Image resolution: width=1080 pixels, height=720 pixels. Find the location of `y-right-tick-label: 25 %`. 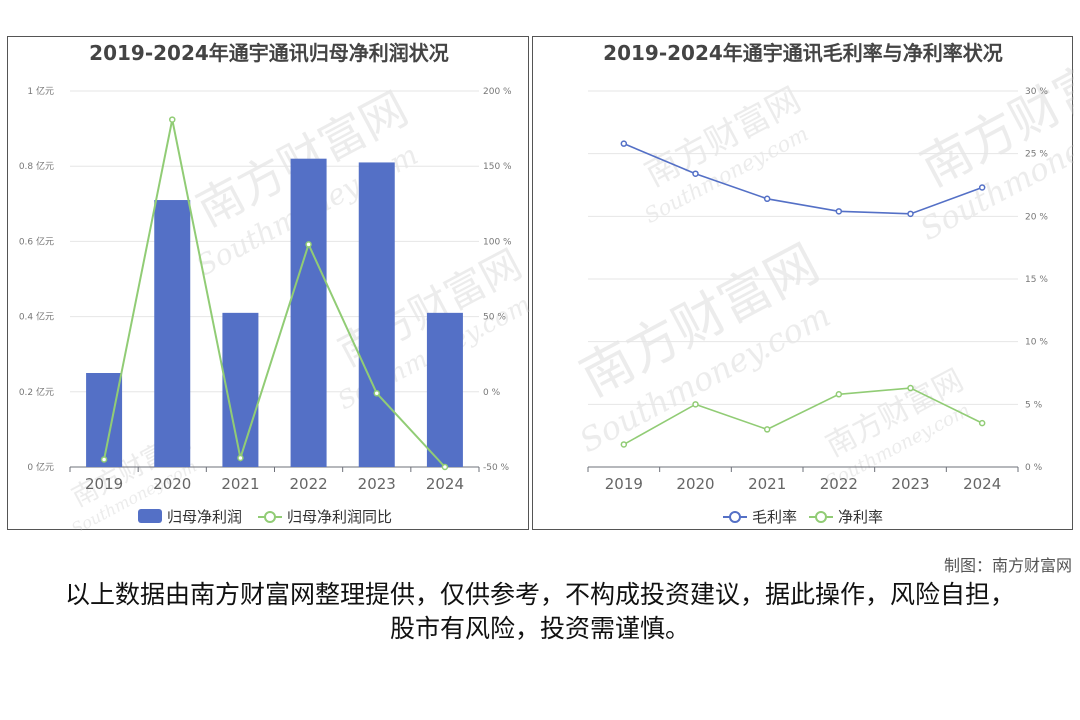

y-right-tick-label: 25 % is located at coordinates (1036, 155).